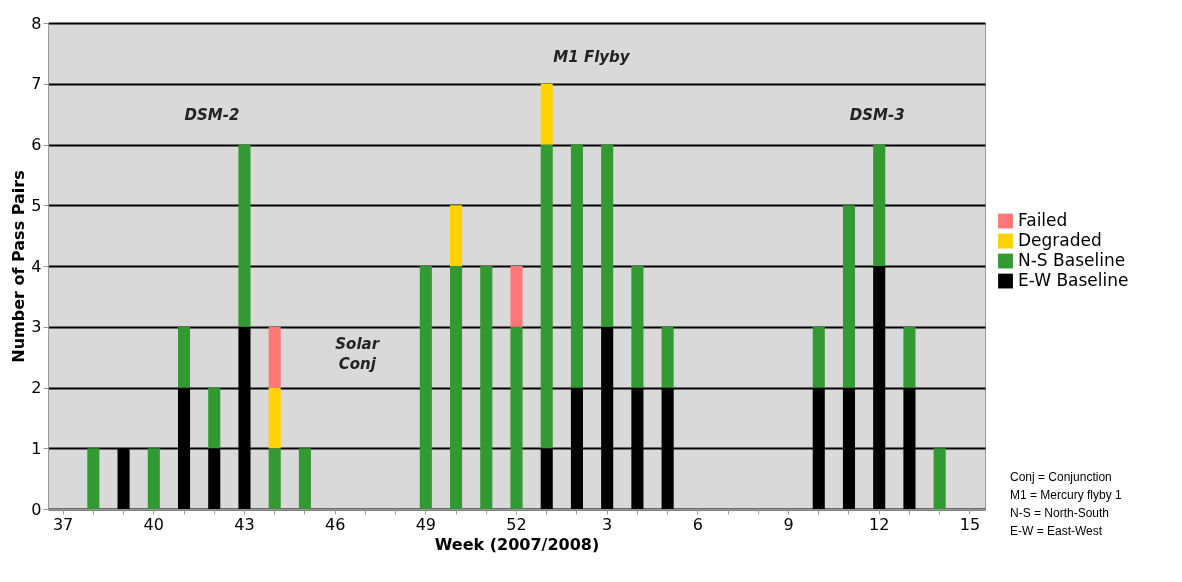 This screenshot has height=582, width=1182. Describe the element at coordinates (36, 327) in the screenshot. I see `y-tick-label: 3` at that location.